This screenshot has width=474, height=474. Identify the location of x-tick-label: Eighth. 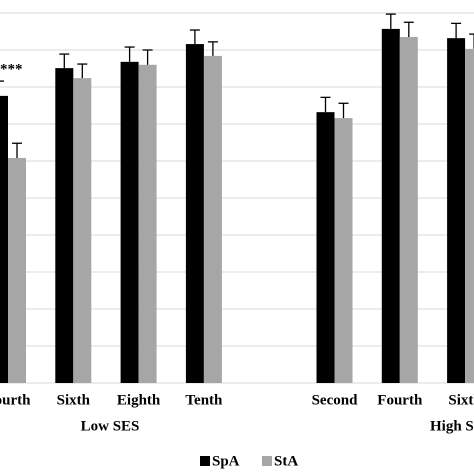
(139, 400).